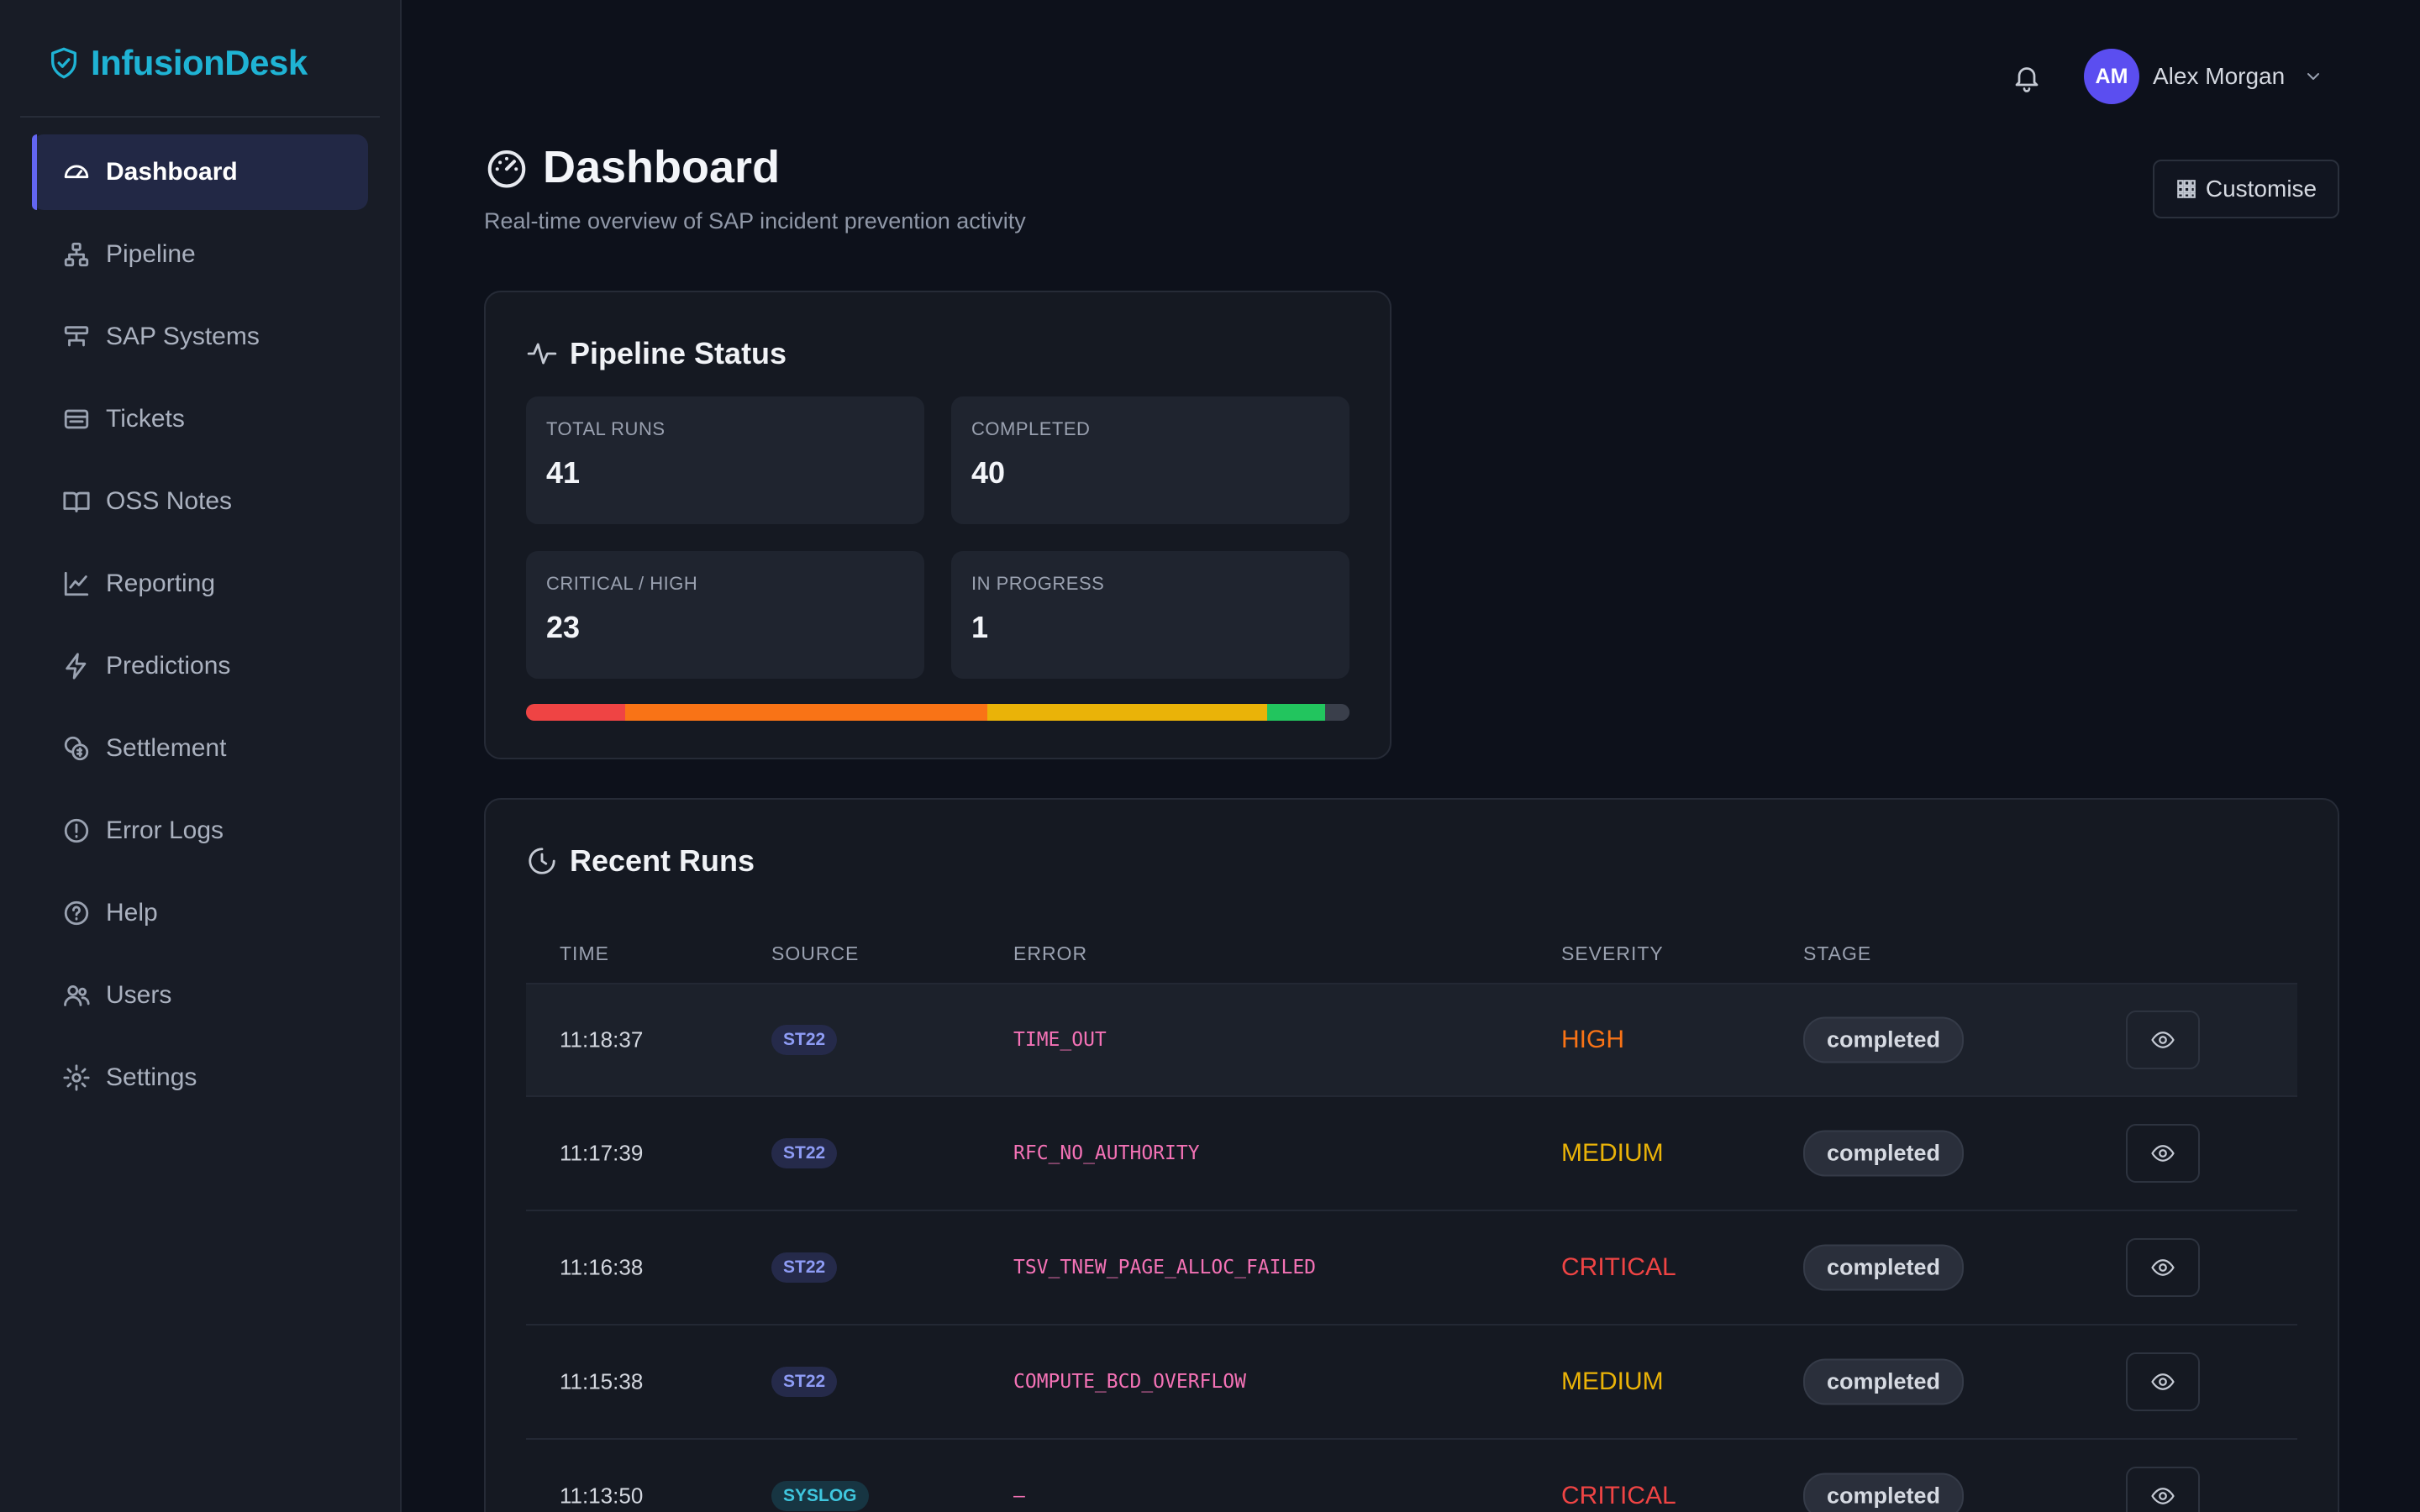 The height and width of the screenshot is (1512, 2420). I want to click on cell-error: TSV_TNEW_PAGE_ALLOC_FAILED, so click(1165, 1267).